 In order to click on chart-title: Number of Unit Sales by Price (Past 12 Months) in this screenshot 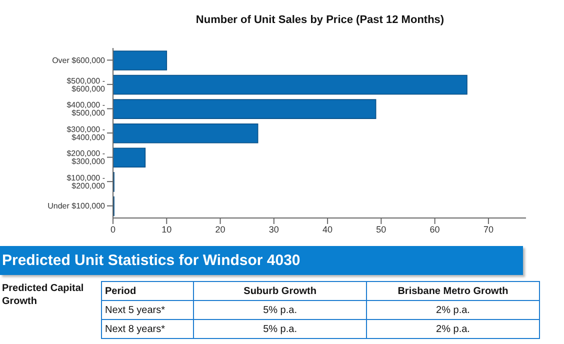, I will do `click(320, 20)`.